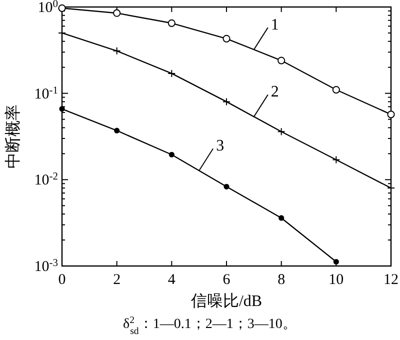 This screenshot has height=340, width=400. Describe the element at coordinates (226, 280) in the screenshot. I see `x-tick-label: 6` at that location.